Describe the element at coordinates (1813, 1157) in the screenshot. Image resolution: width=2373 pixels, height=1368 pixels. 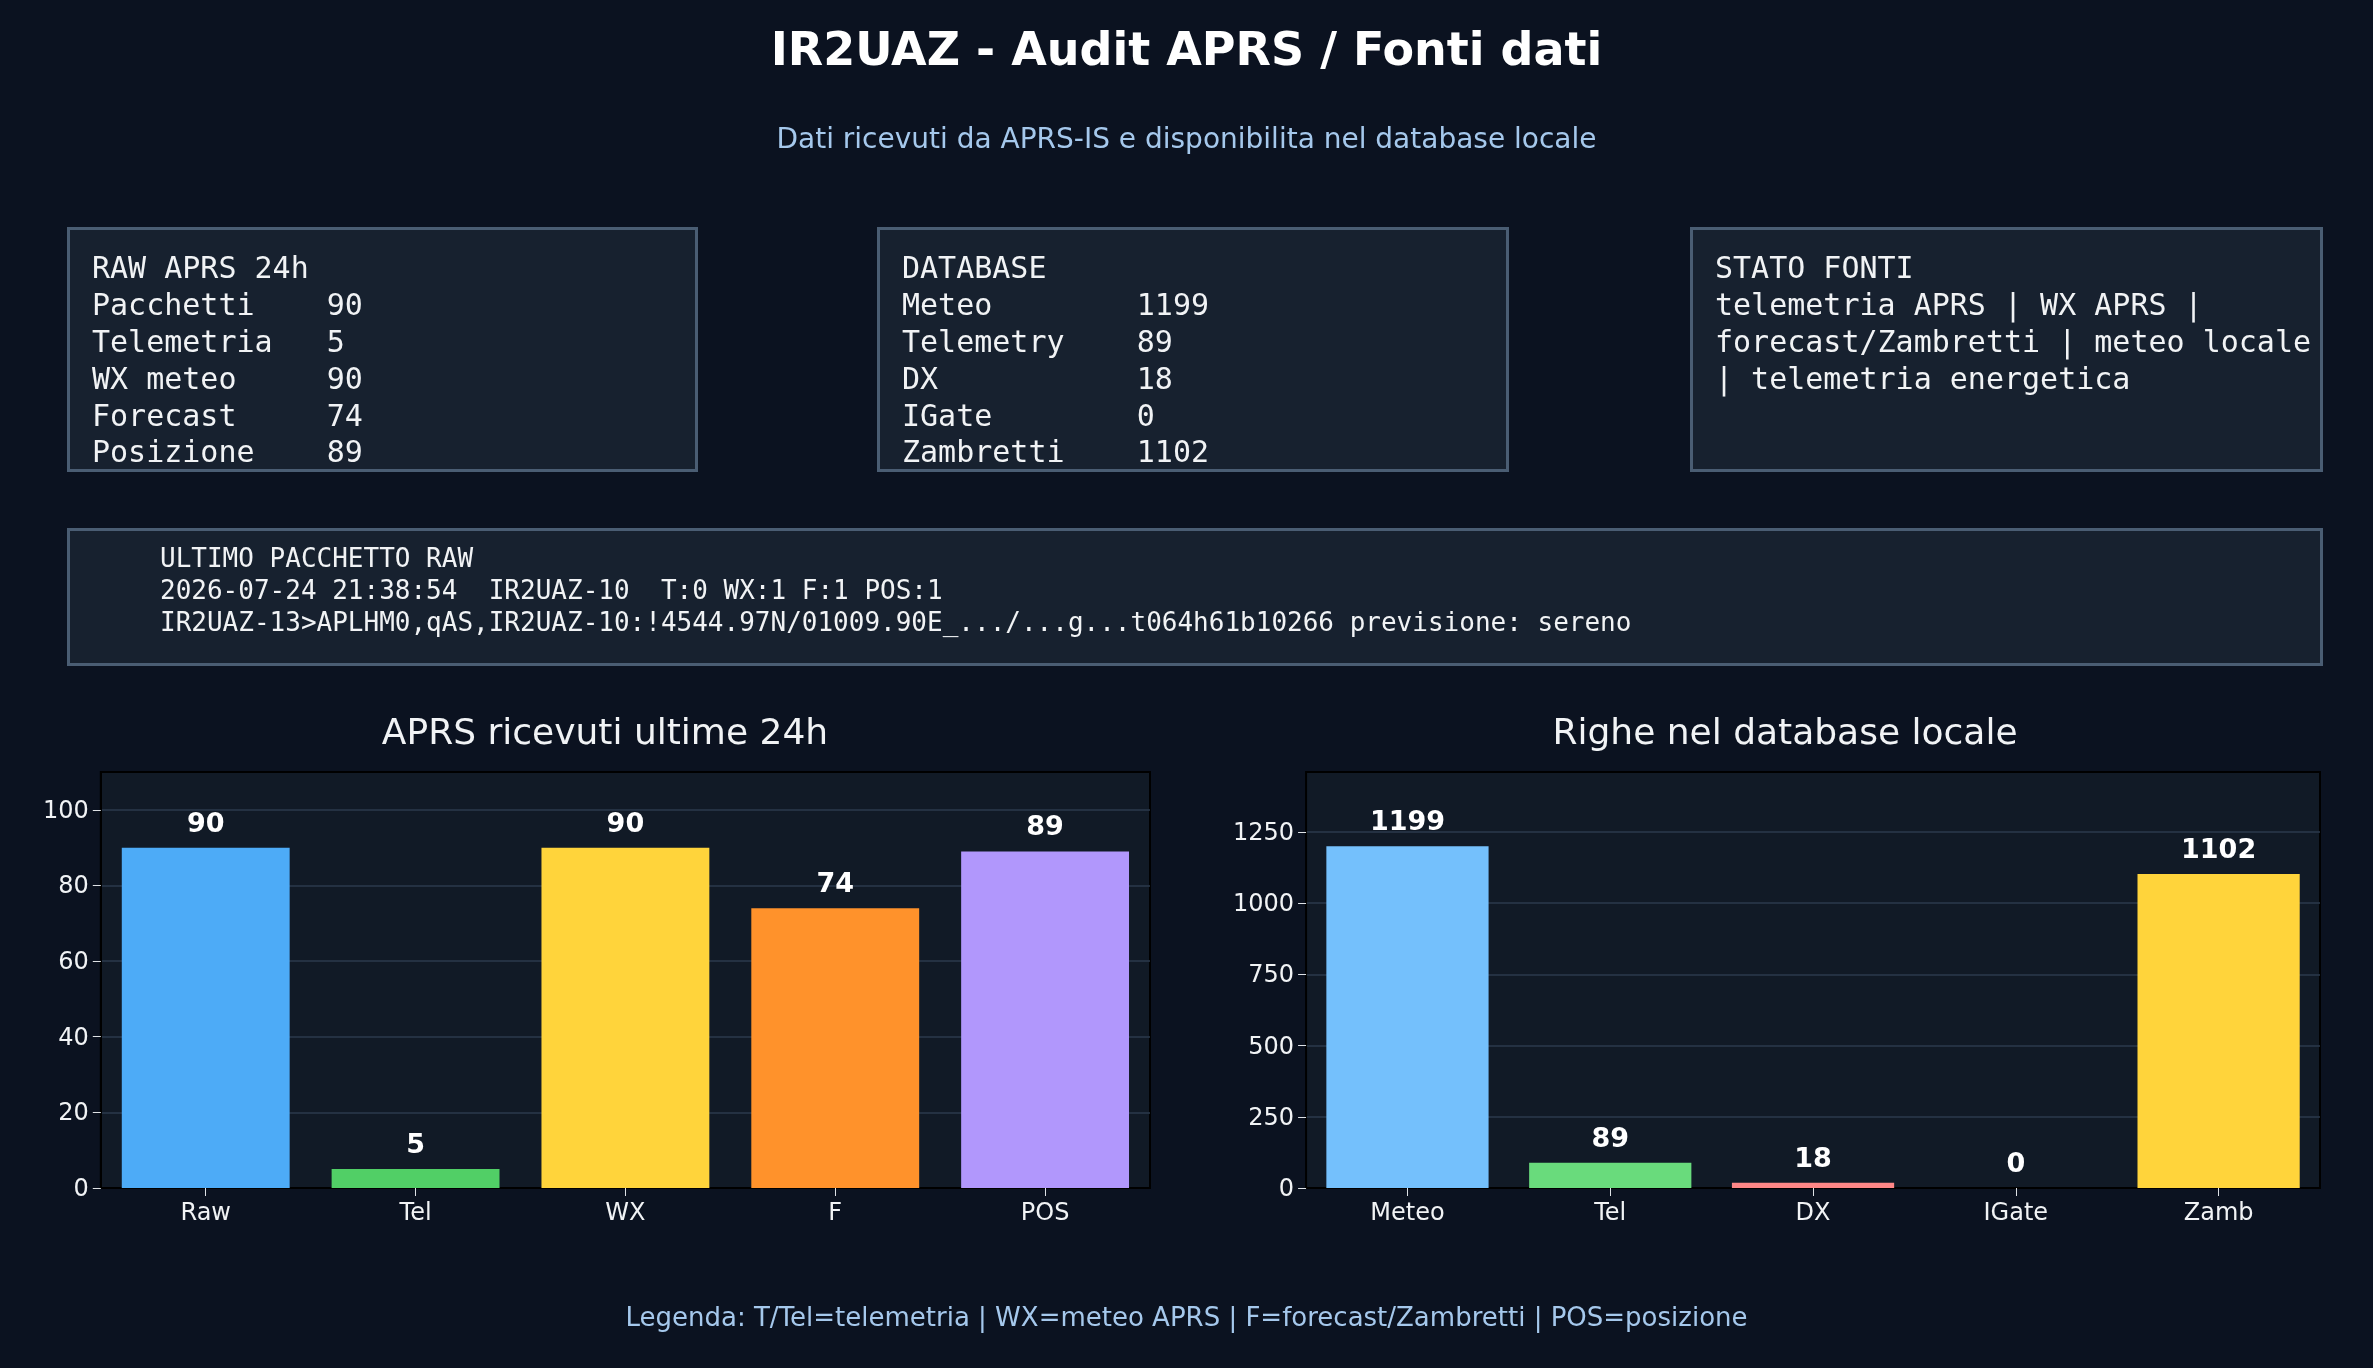
I see `data-label: 18` at that location.